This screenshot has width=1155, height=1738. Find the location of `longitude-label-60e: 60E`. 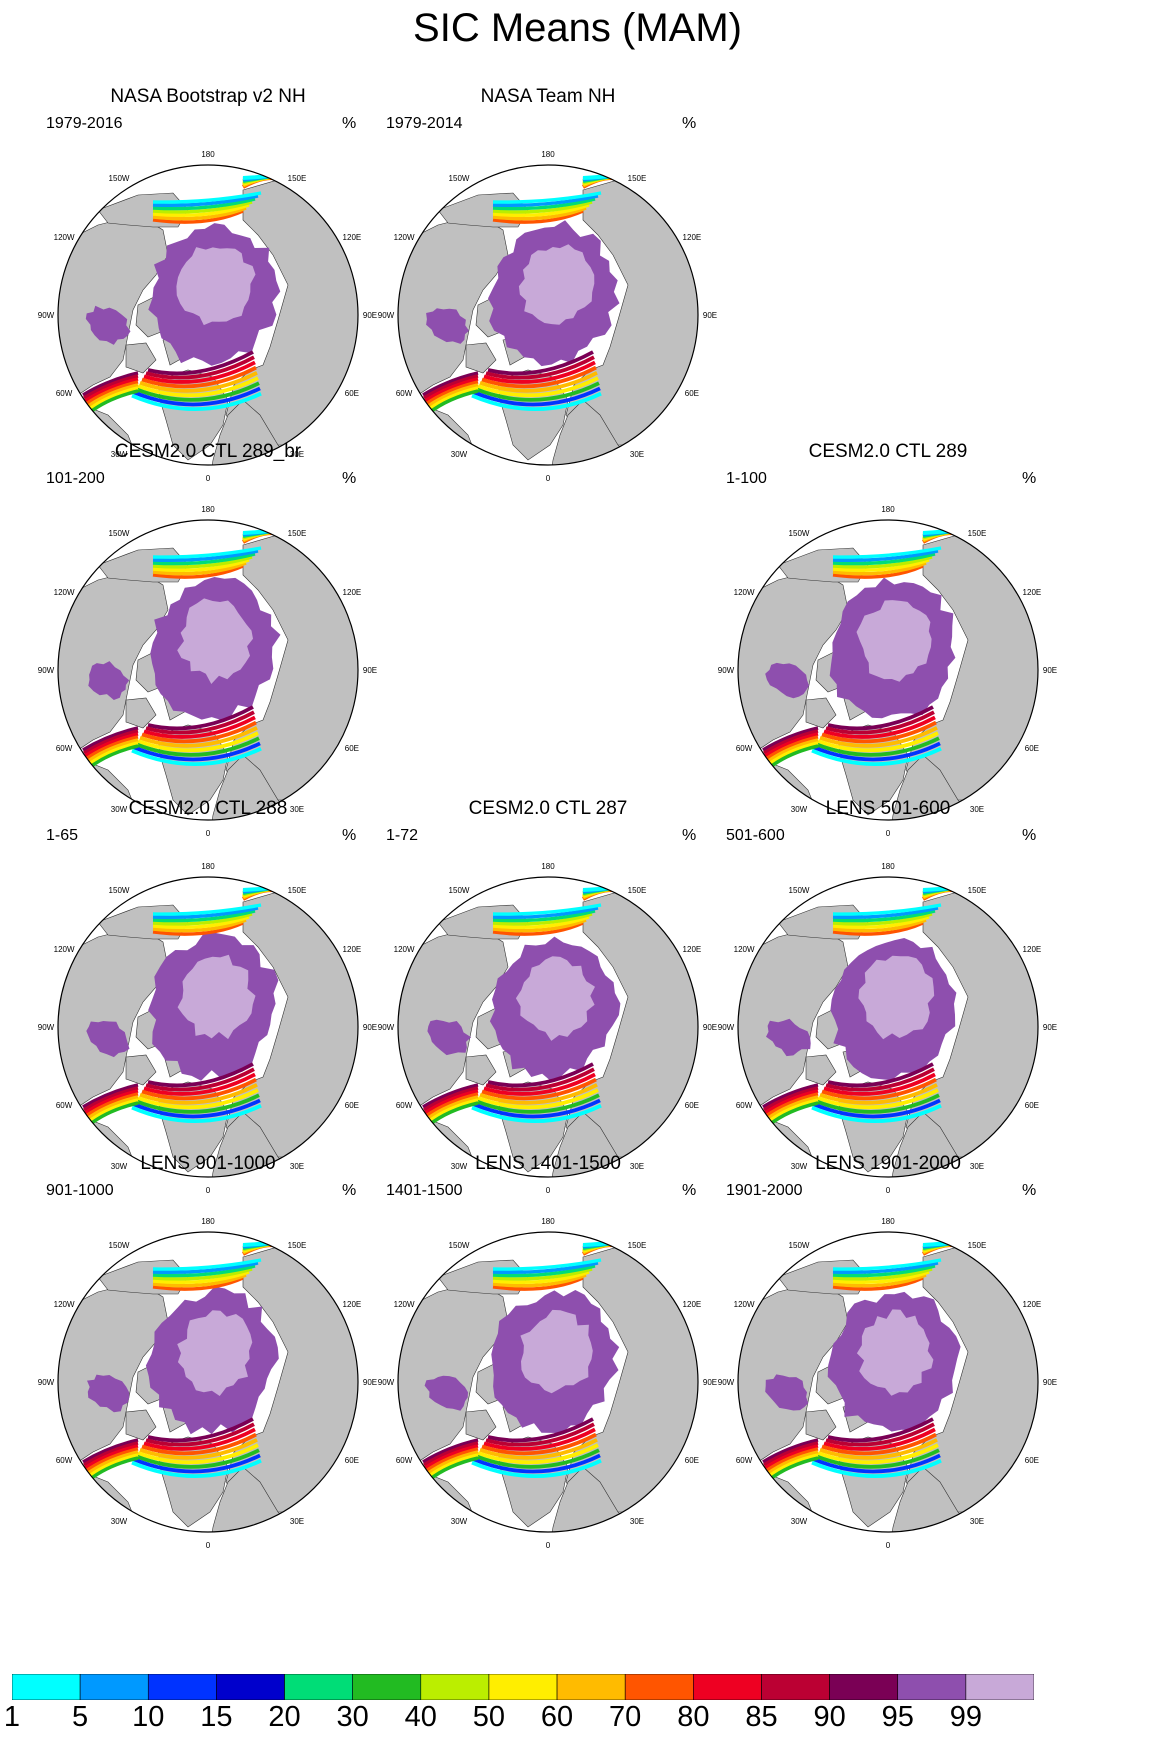

longitude-label-60e: 60E is located at coordinates (352, 393).